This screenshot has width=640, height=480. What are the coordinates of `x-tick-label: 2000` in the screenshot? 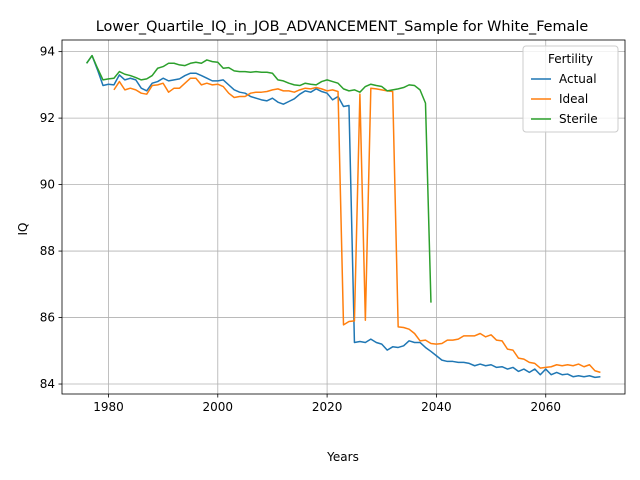 It's located at (218, 407).